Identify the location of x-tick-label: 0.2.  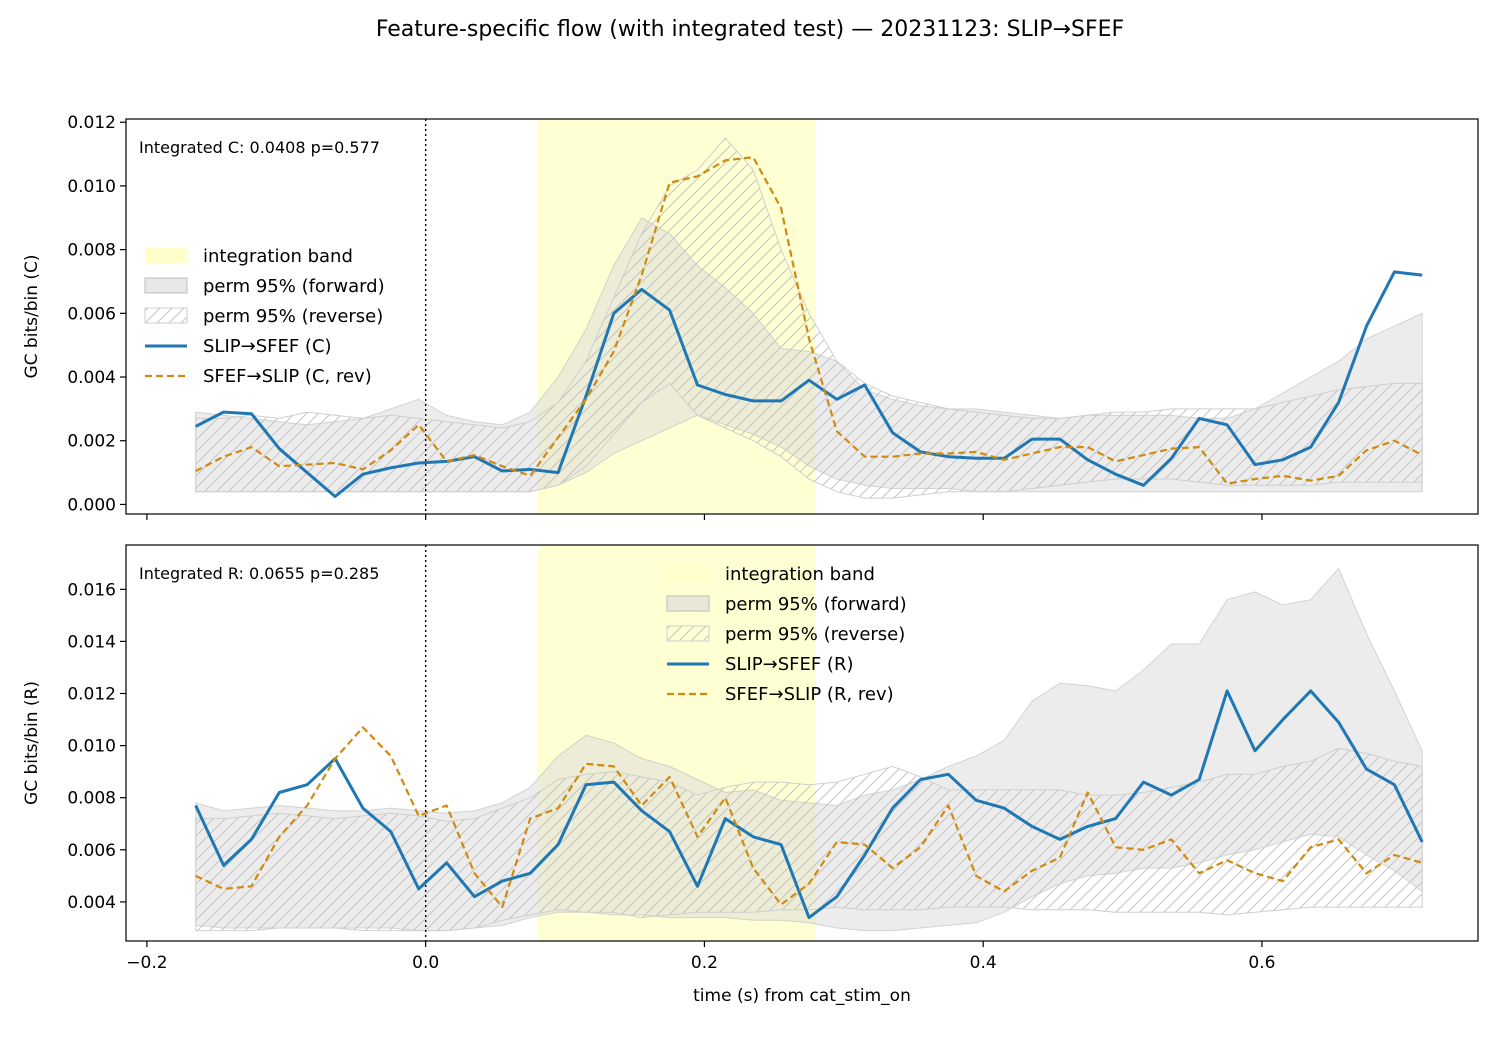
(704, 963).